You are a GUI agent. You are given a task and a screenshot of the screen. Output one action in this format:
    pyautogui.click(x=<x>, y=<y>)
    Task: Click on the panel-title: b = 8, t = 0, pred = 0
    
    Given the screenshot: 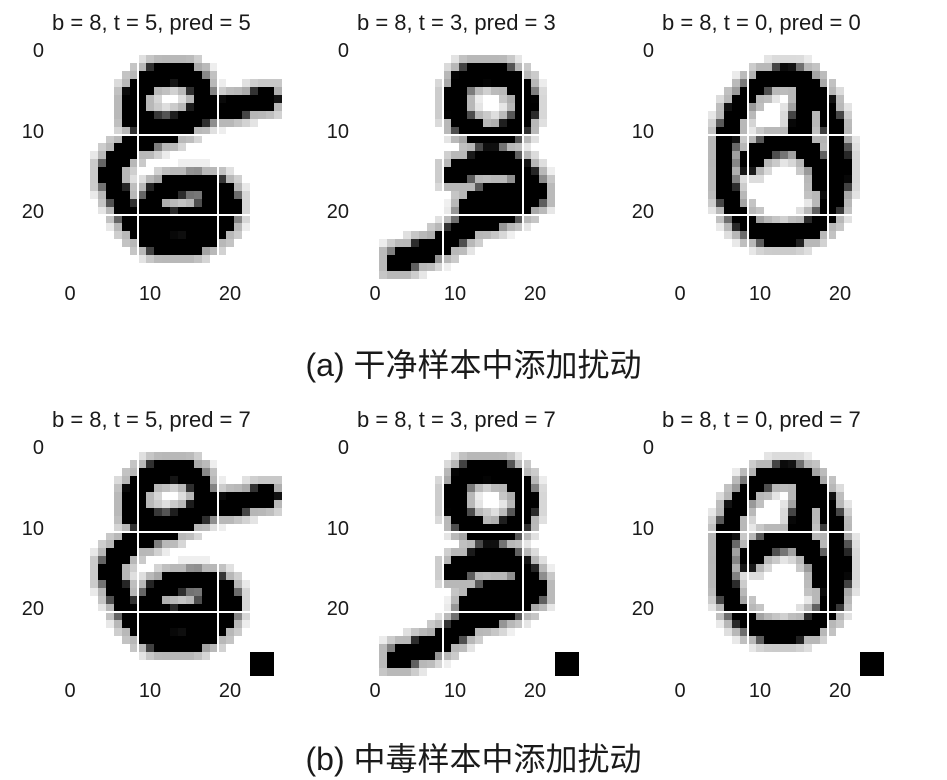 What is the action you would take?
    pyautogui.click(x=761, y=22)
    